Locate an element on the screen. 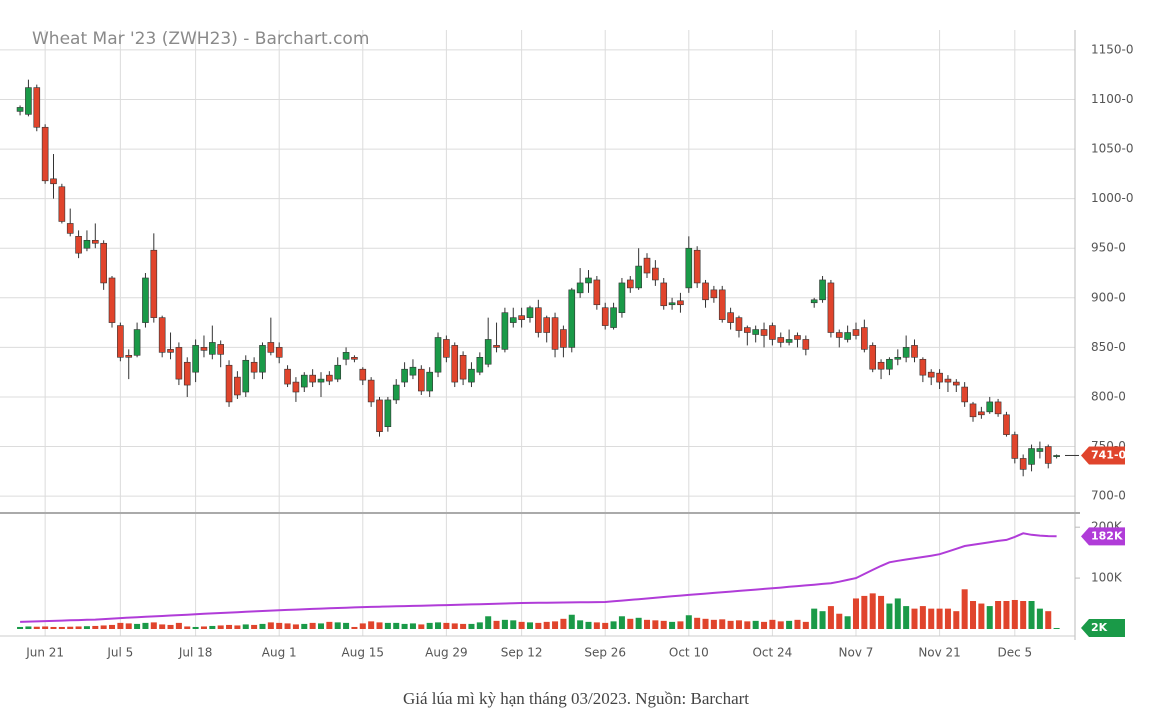  volume-tag is located at coordinates (1103, 627).